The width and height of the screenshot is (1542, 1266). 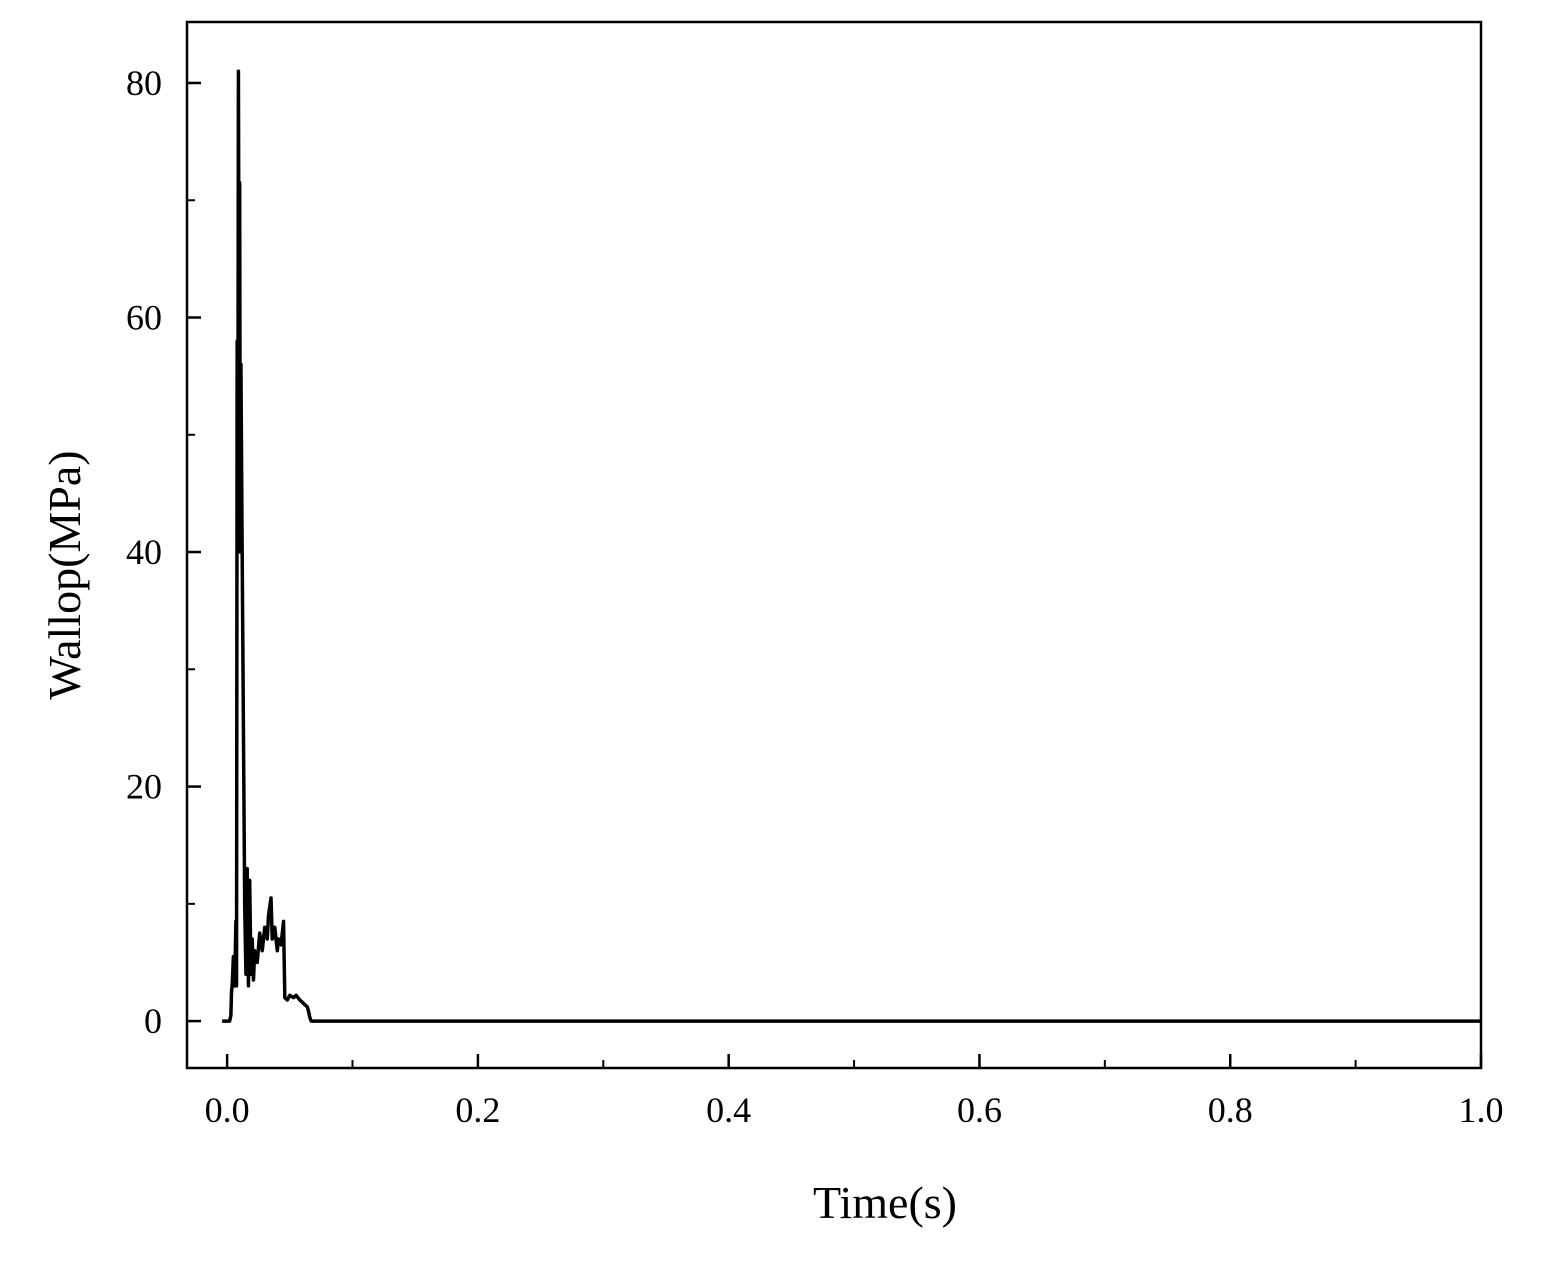 What do you see at coordinates (144, 83) in the screenshot?
I see `y-tick-label: 80` at bounding box center [144, 83].